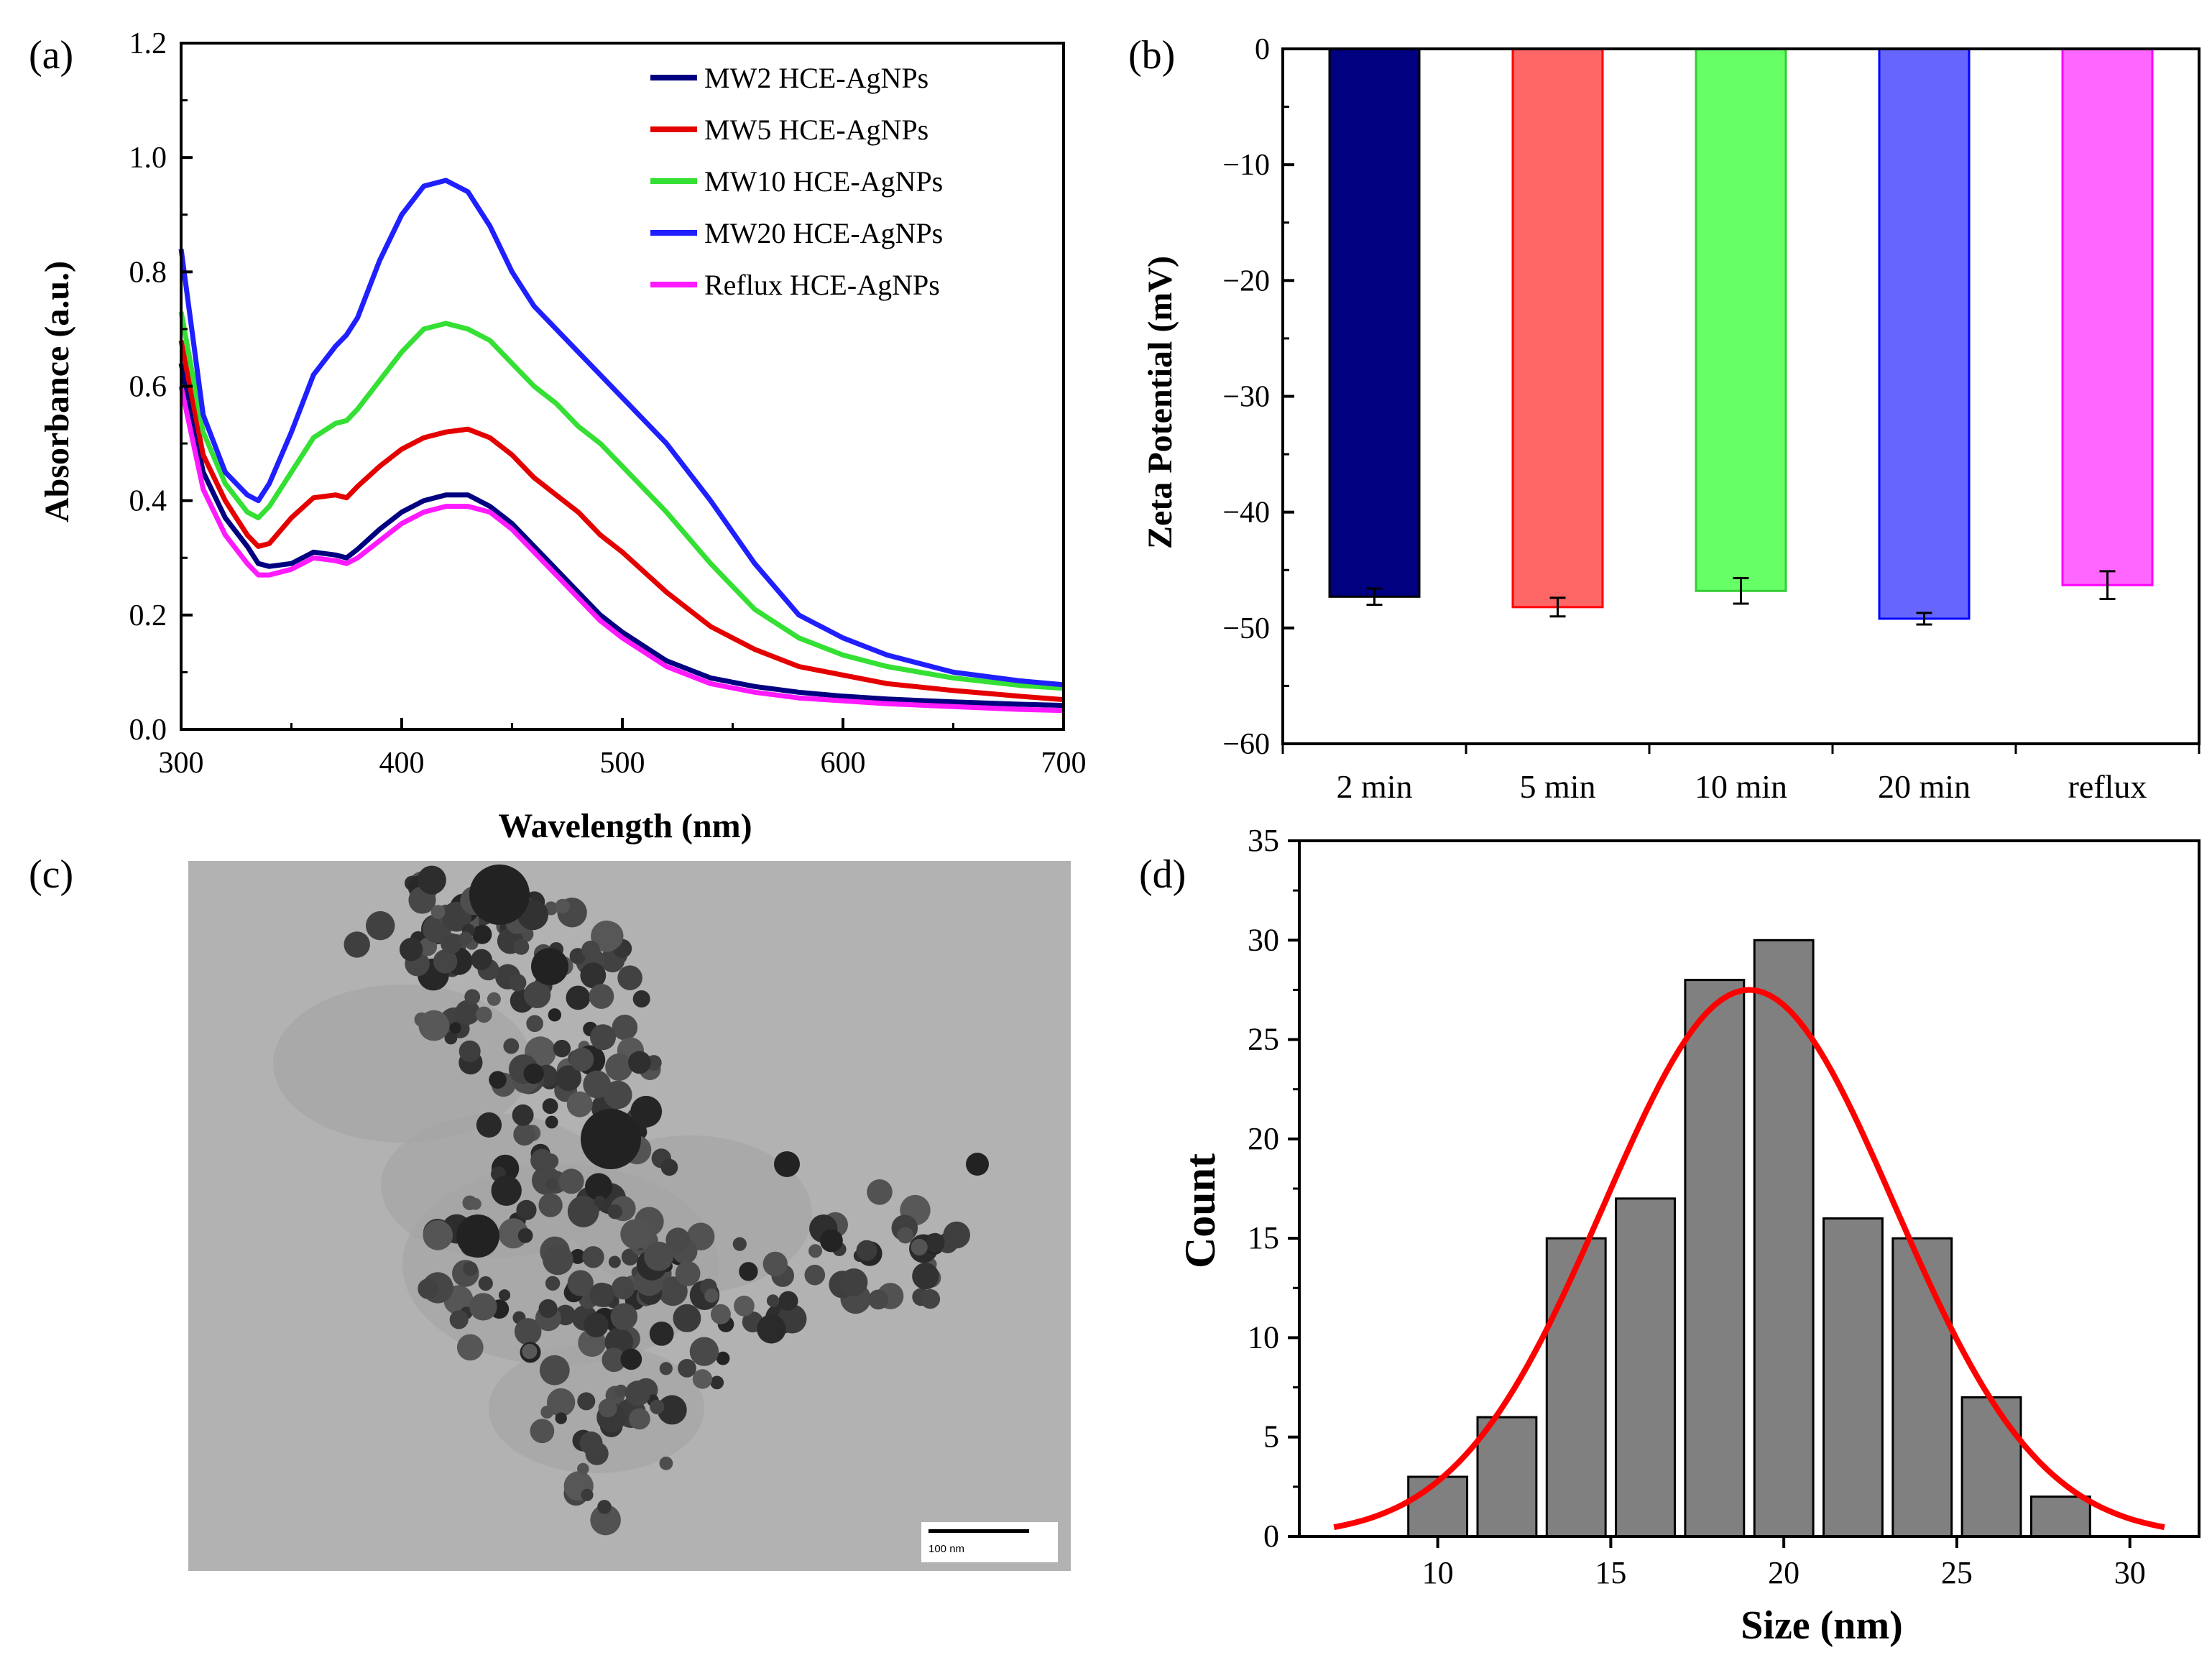 This screenshot has width=2212, height=1655. What do you see at coordinates (1741, 786) in the screenshot?
I see `x-category-label-2: 10 min` at bounding box center [1741, 786].